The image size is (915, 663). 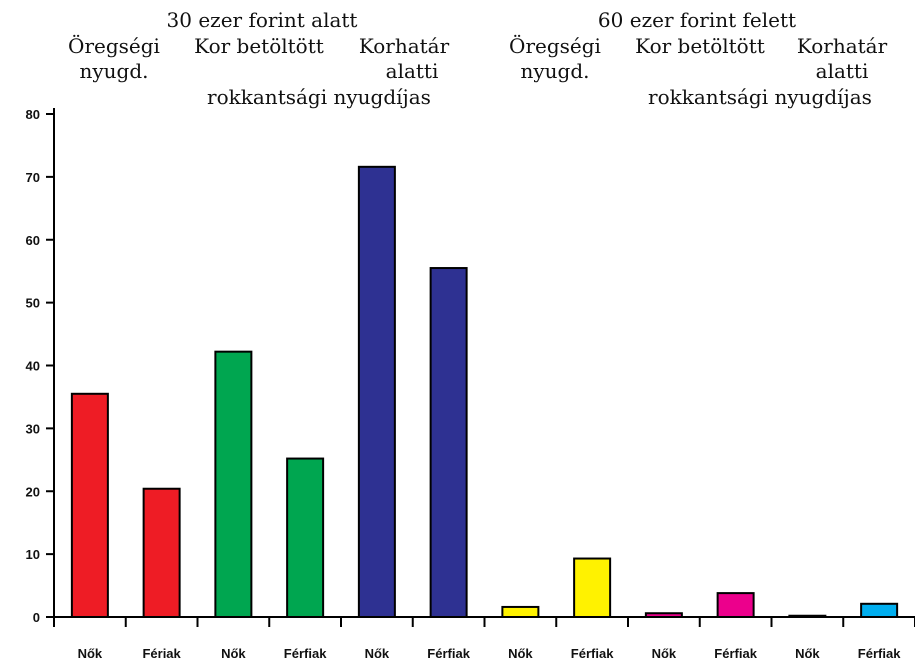 I want to click on x-category-label: Fériak, so click(x=161, y=653).